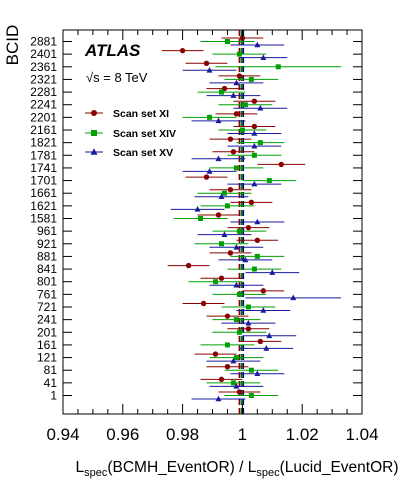 The height and width of the screenshot is (492, 403). Describe the element at coordinates (122, 434) in the screenshot. I see `x-tick-label: 0.96` at that location.